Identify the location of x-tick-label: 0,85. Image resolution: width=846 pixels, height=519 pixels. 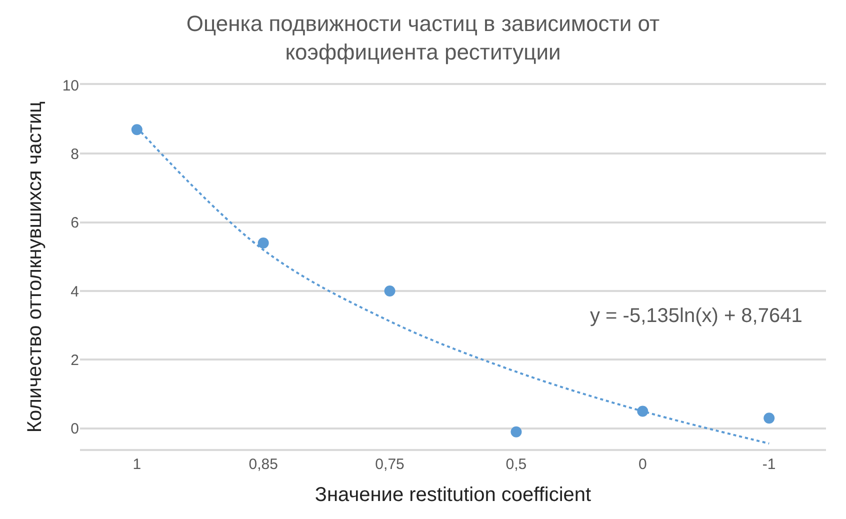
(263, 464).